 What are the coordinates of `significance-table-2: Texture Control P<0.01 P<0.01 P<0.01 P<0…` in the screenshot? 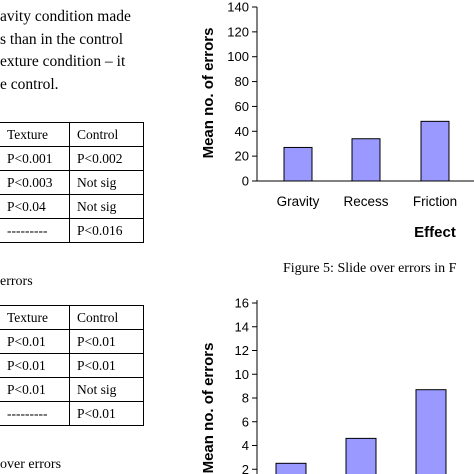 It's located at (72, 365).